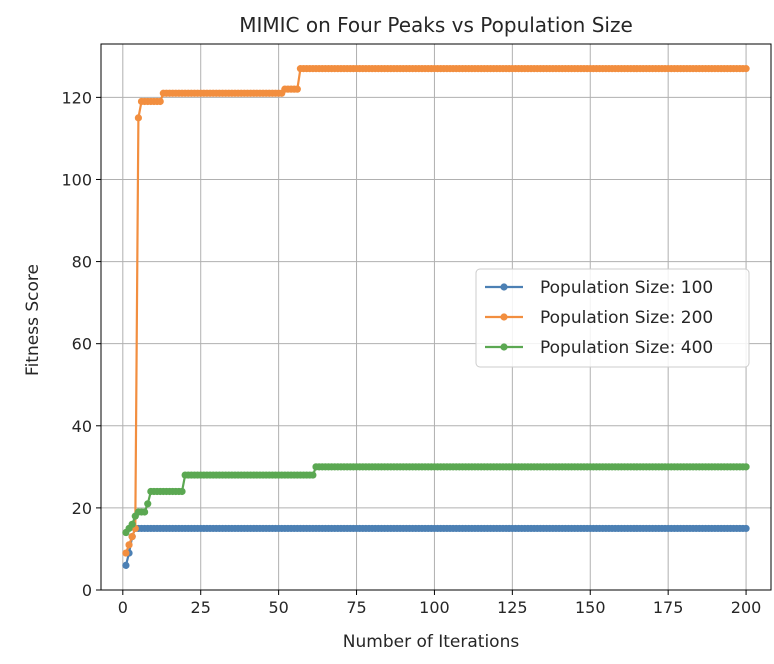 The height and width of the screenshot is (664, 774). I want to click on x-axis-label: Number of Iterations, so click(431, 642).